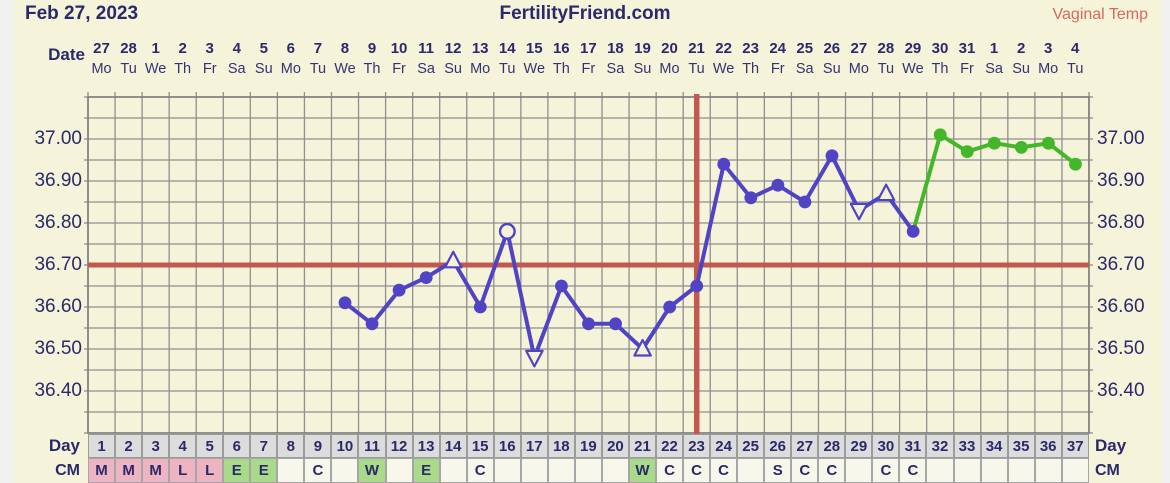 Image resolution: width=1170 pixels, height=483 pixels. I want to click on day-cell-14: 14, so click(453, 446).